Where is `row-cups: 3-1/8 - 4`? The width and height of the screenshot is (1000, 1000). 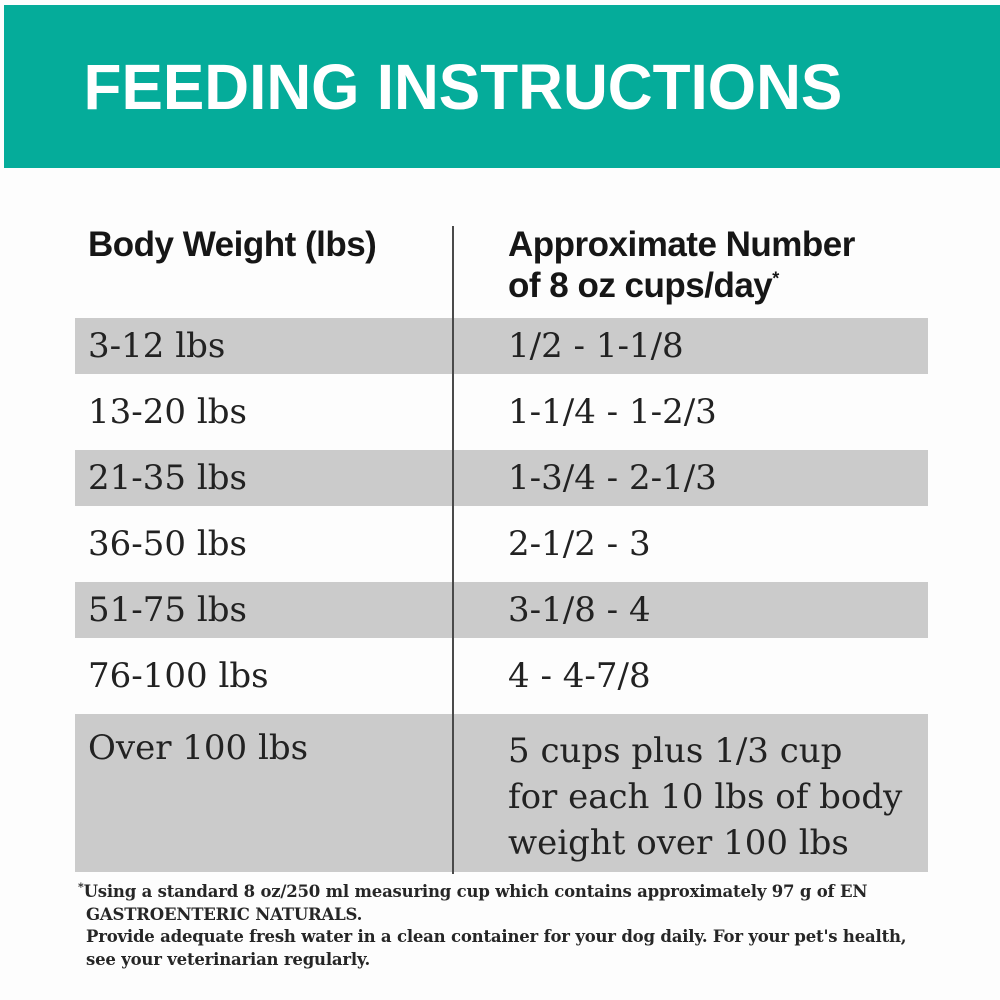
row-cups: 3-1/8 - 4 is located at coordinates (579, 610).